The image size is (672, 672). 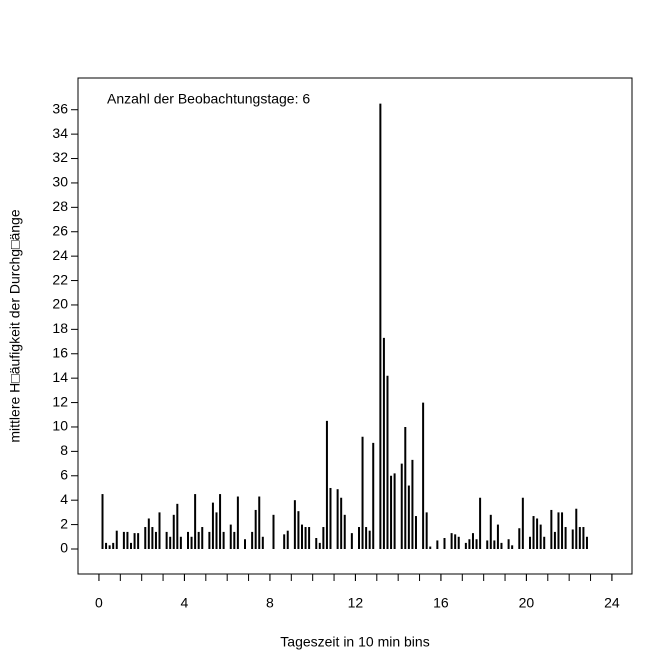 What do you see at coordinates (527, 603) in the screenshot?
I see `x-tick-label: 20` at bounding box center [527, 603].